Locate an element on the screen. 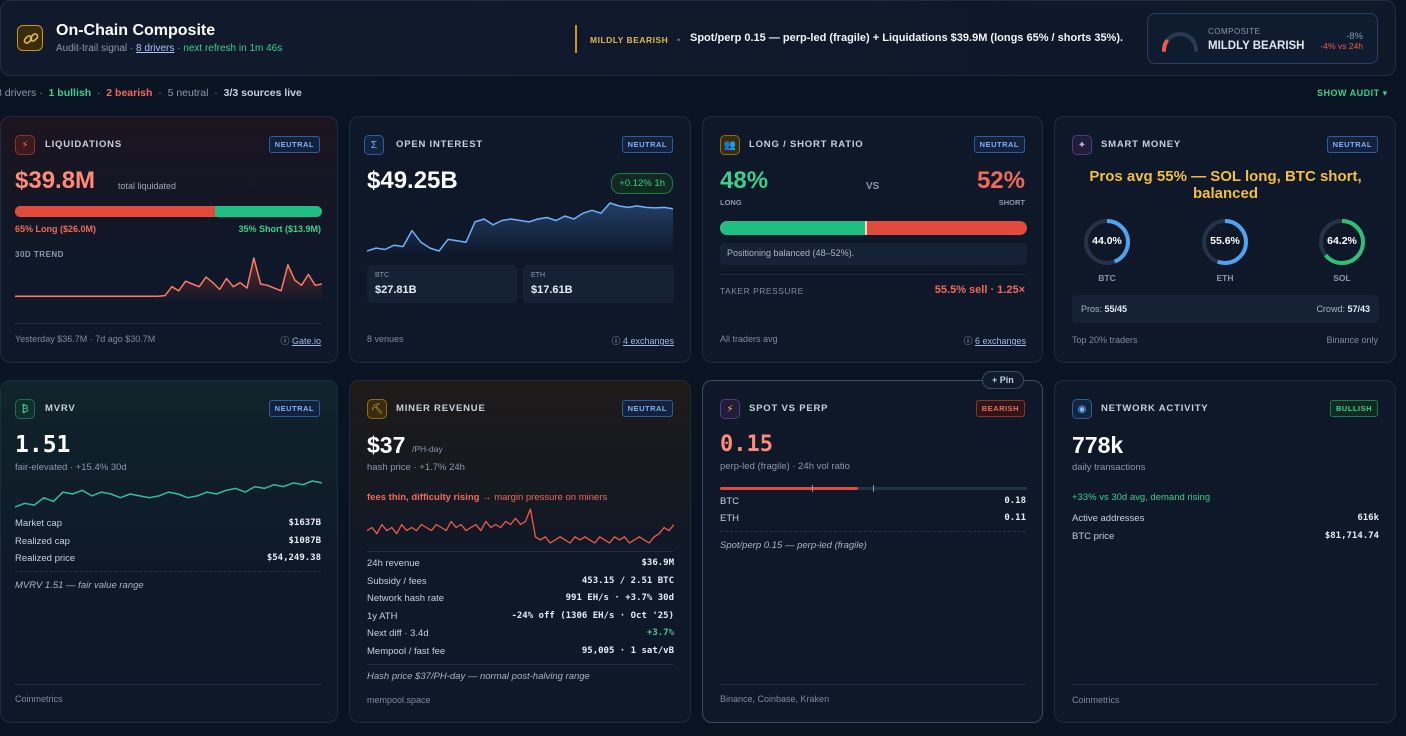 Image resolution: width=1406 pixels, height=736 pixels. stat-row: Network hash rate 991 EH/s · +3.7% 30d is located at coordinates (520, 598).